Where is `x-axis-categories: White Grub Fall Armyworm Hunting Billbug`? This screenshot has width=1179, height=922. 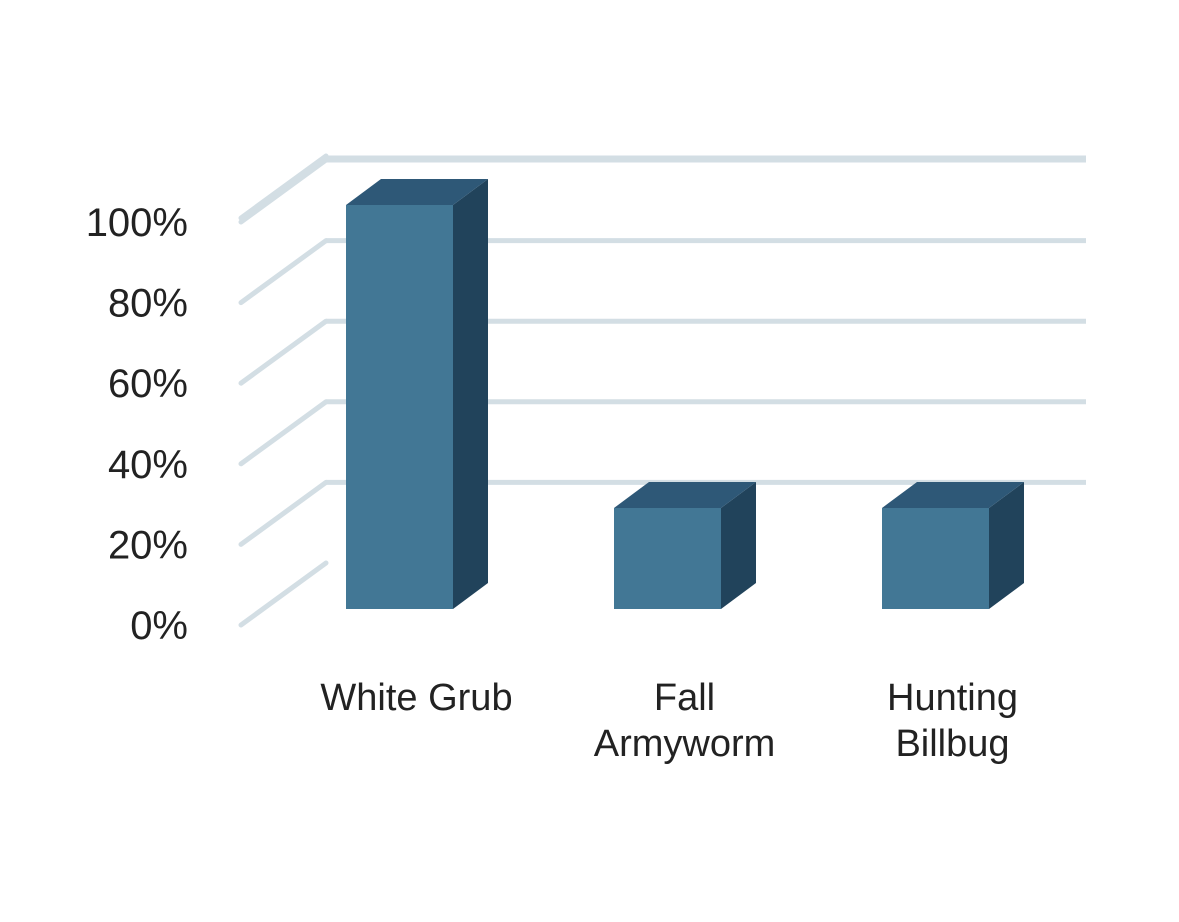 x-axis-categories: White Grub Fall Armyworm Hunting Billbug is located at coordinates (669, 721).